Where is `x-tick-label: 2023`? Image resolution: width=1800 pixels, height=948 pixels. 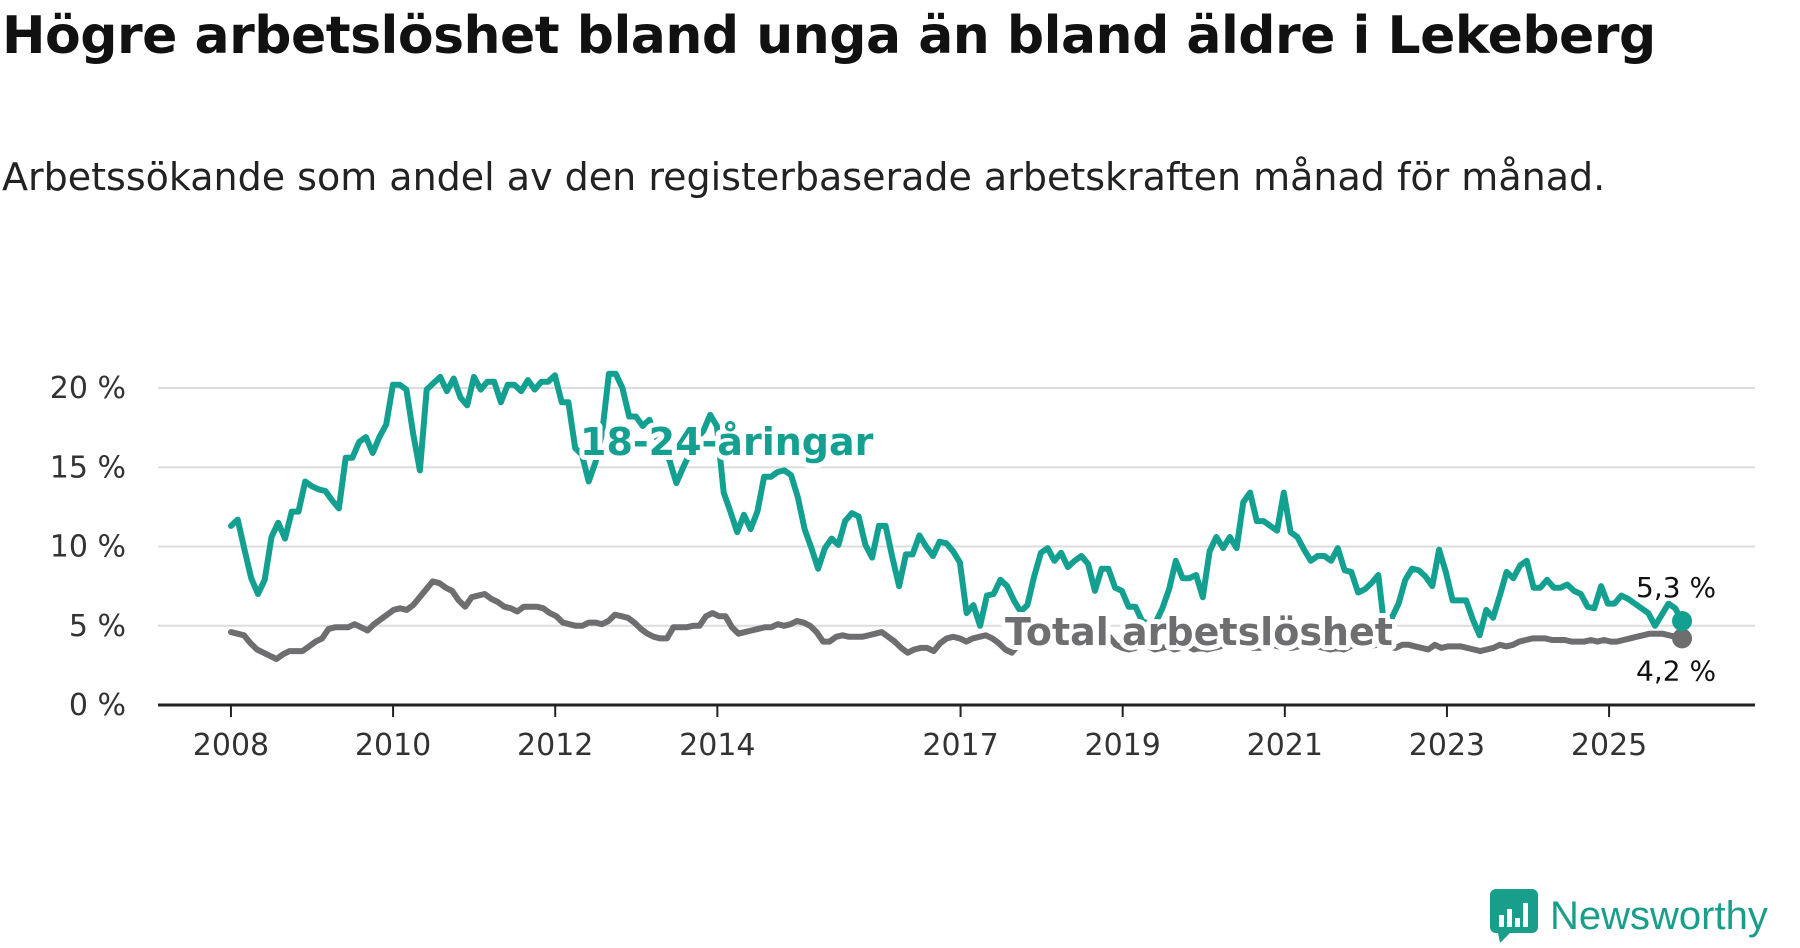 x-tick-label: 2023 is located at coordinates (1447, 745).